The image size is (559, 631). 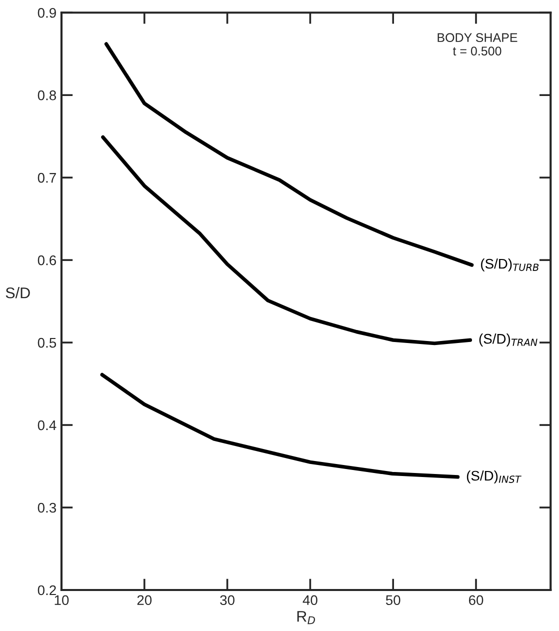 I want to click on y-axis-title: S/D, so click(x=18, y=292).